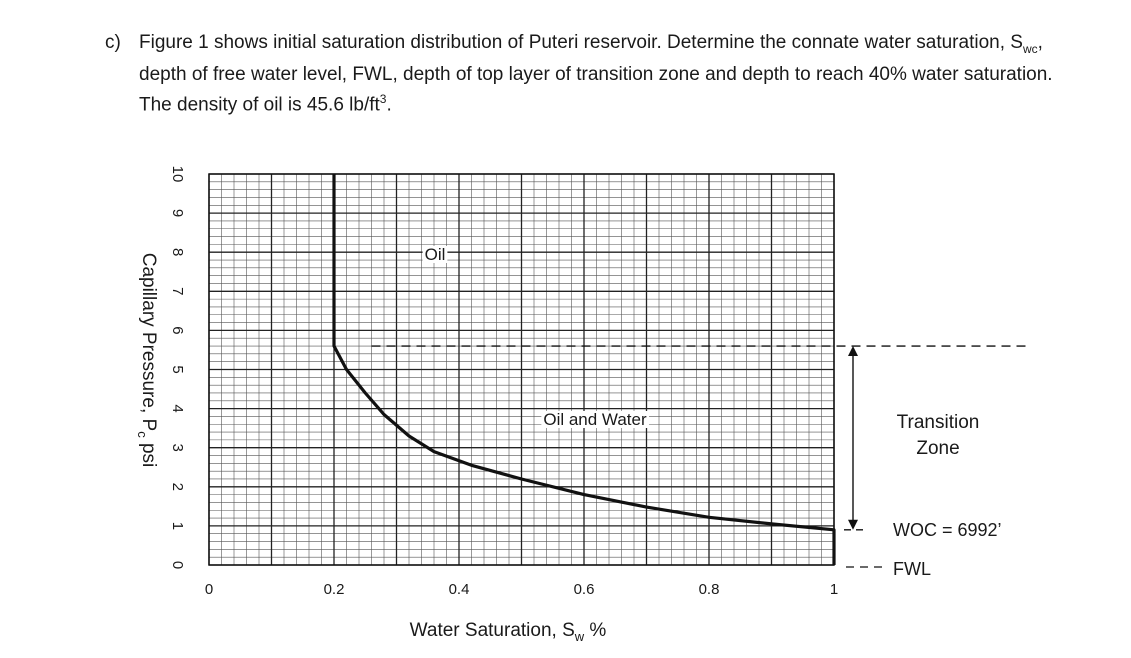 The width and height of the screenshot is (1131, 658). I want to click on y-tick-label: 3, so click(177, 448).